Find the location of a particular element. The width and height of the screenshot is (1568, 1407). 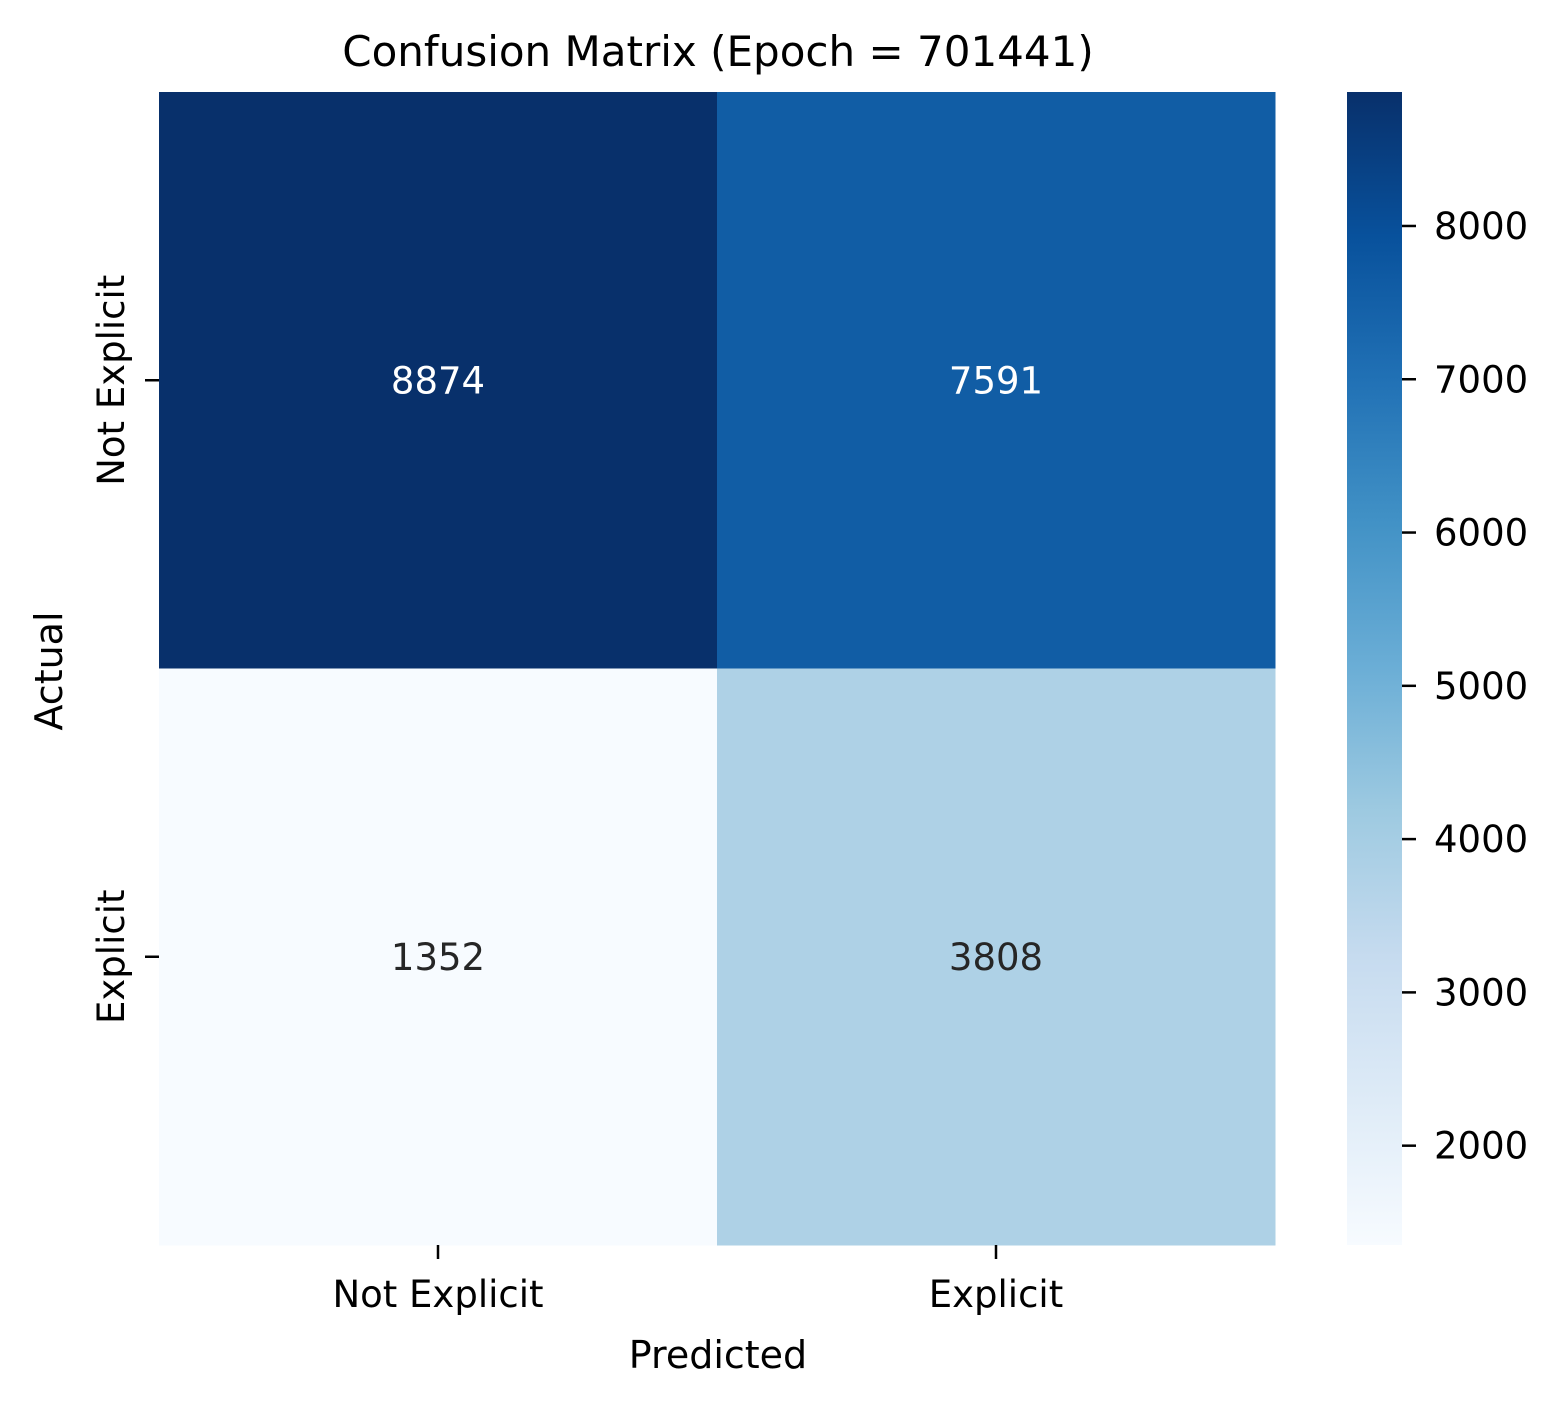

x-axis-ticks: Not Explicit Explicit is located at coordinates (697, 1280).